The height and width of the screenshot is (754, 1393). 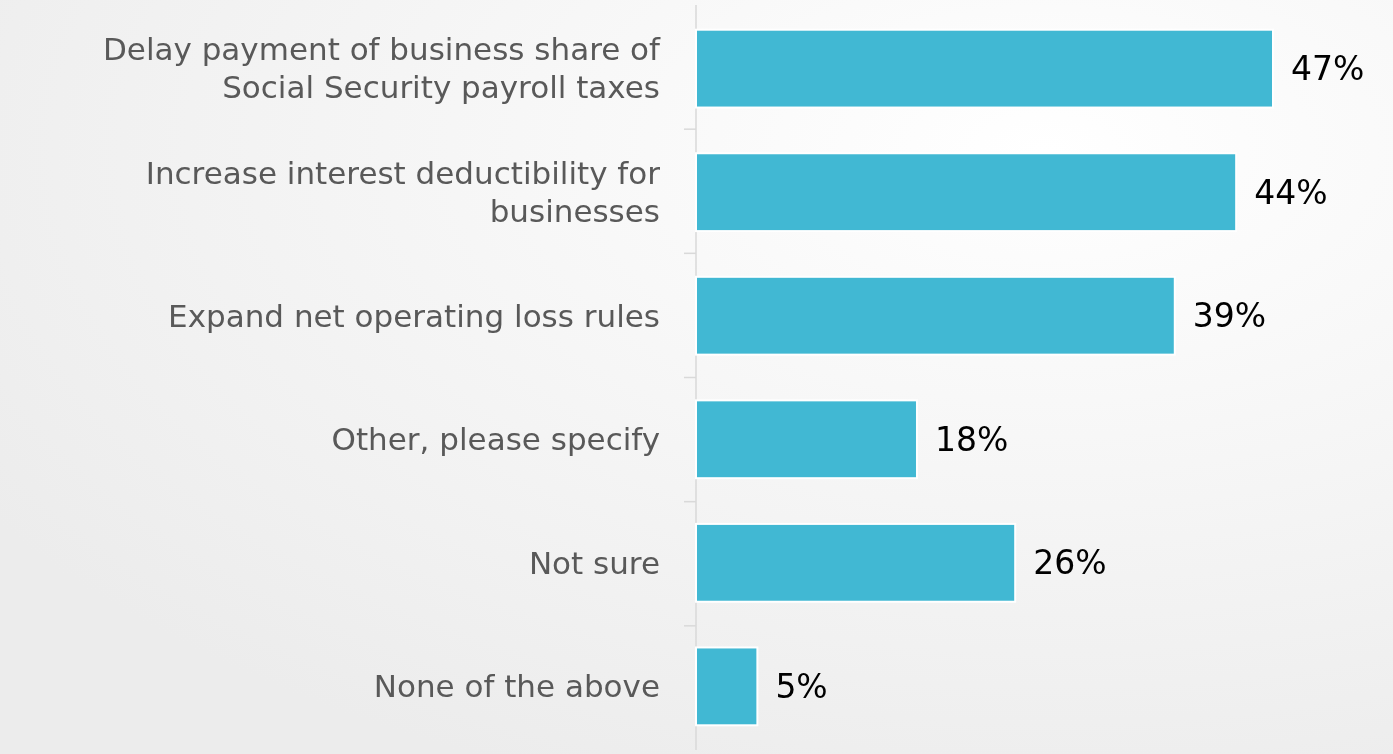 I want to click on y-tick-label: Other, please specify, so click(x=495, y=439).